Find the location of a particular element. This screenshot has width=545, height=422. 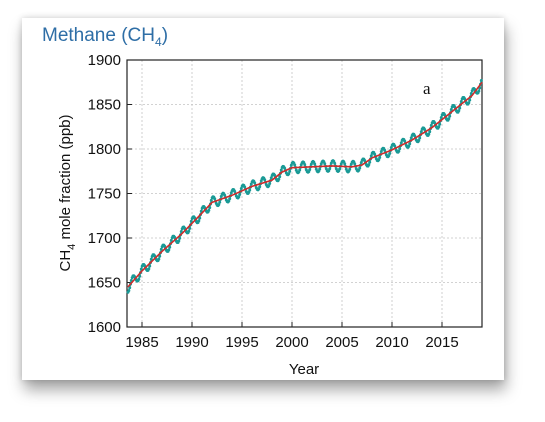

y-tick-label: 1600 is located at coordinates (104, 327).